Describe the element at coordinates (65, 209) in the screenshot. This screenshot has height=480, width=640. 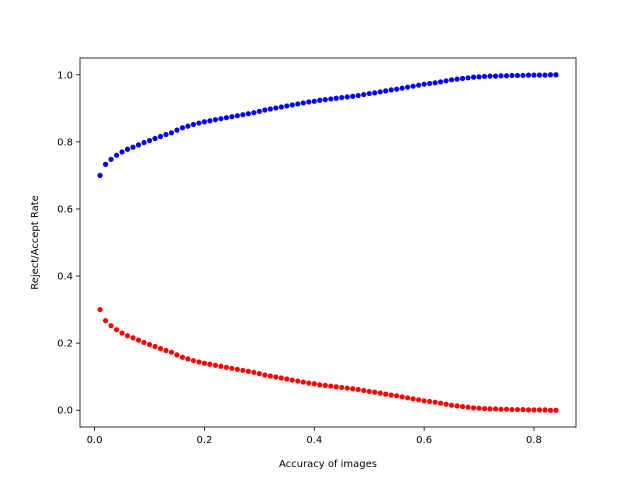
I see `y-tick-label: 0.6` at that location.